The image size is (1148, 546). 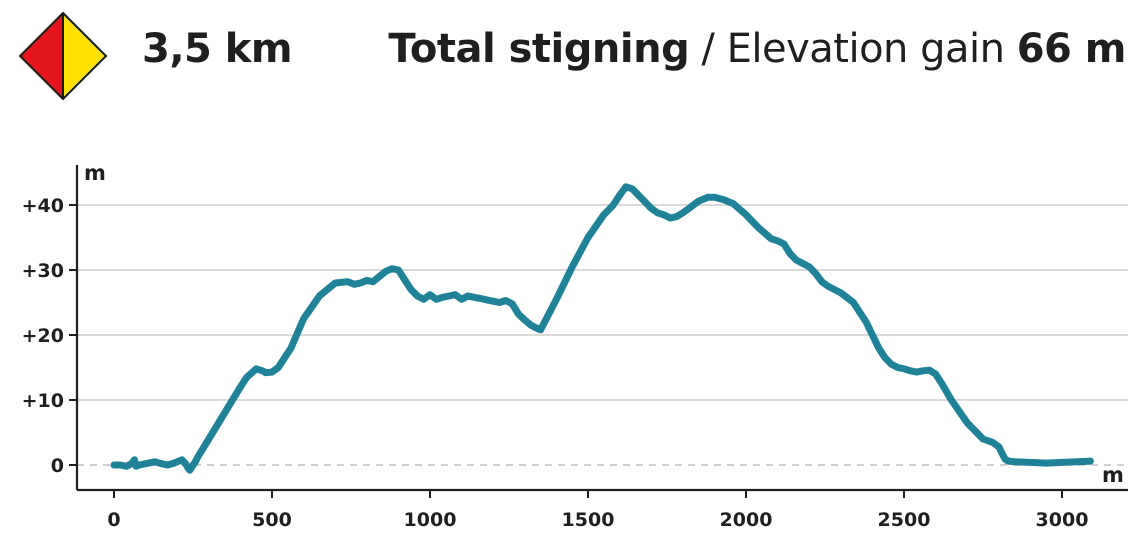 What do you see at coordinates (43, 336) in the screenshot?
I see `y-tick-label: +20` at bounding box center [43, 336].